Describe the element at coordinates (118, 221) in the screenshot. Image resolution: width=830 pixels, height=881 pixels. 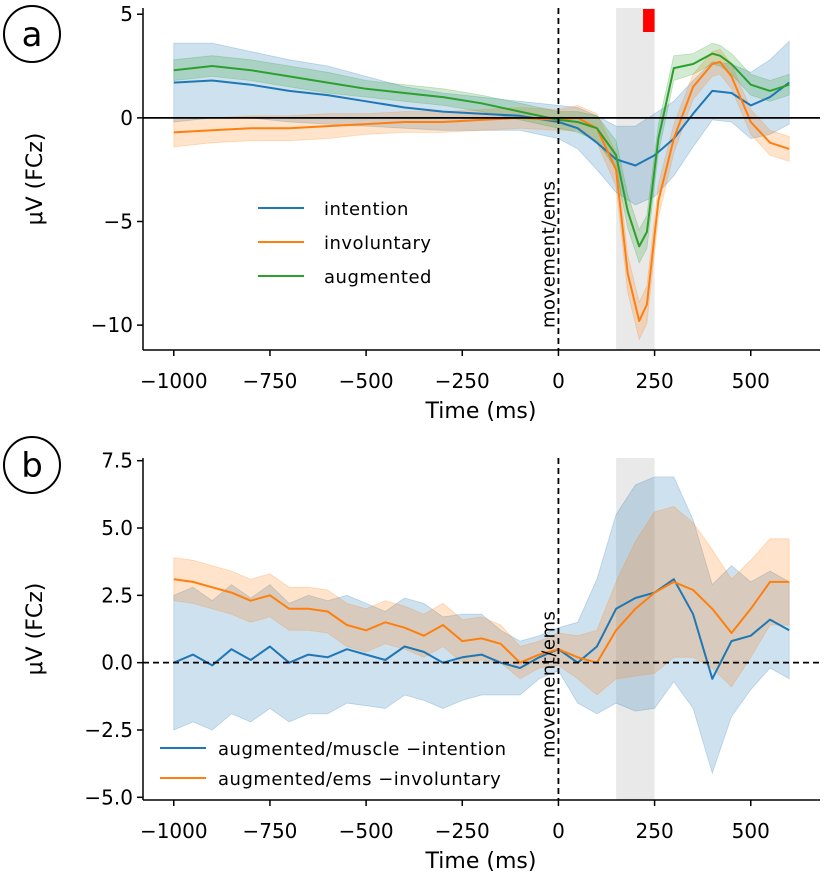
I see `y-tick-label: −5` at that location.